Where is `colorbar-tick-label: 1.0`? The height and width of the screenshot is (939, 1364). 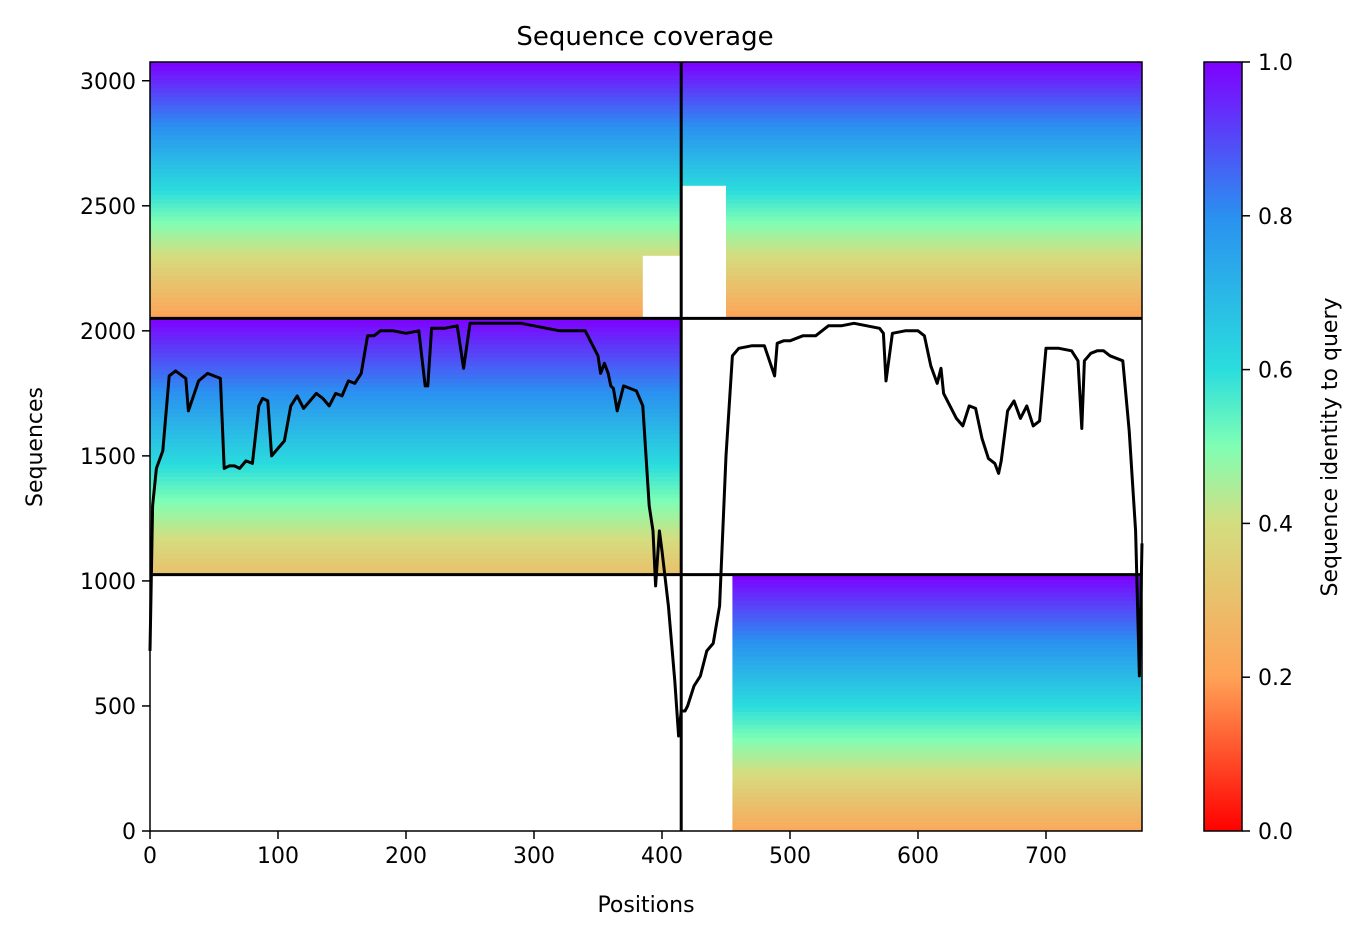 colorbar-tick-label: 1.0 is located at coordinates (1275, 63).